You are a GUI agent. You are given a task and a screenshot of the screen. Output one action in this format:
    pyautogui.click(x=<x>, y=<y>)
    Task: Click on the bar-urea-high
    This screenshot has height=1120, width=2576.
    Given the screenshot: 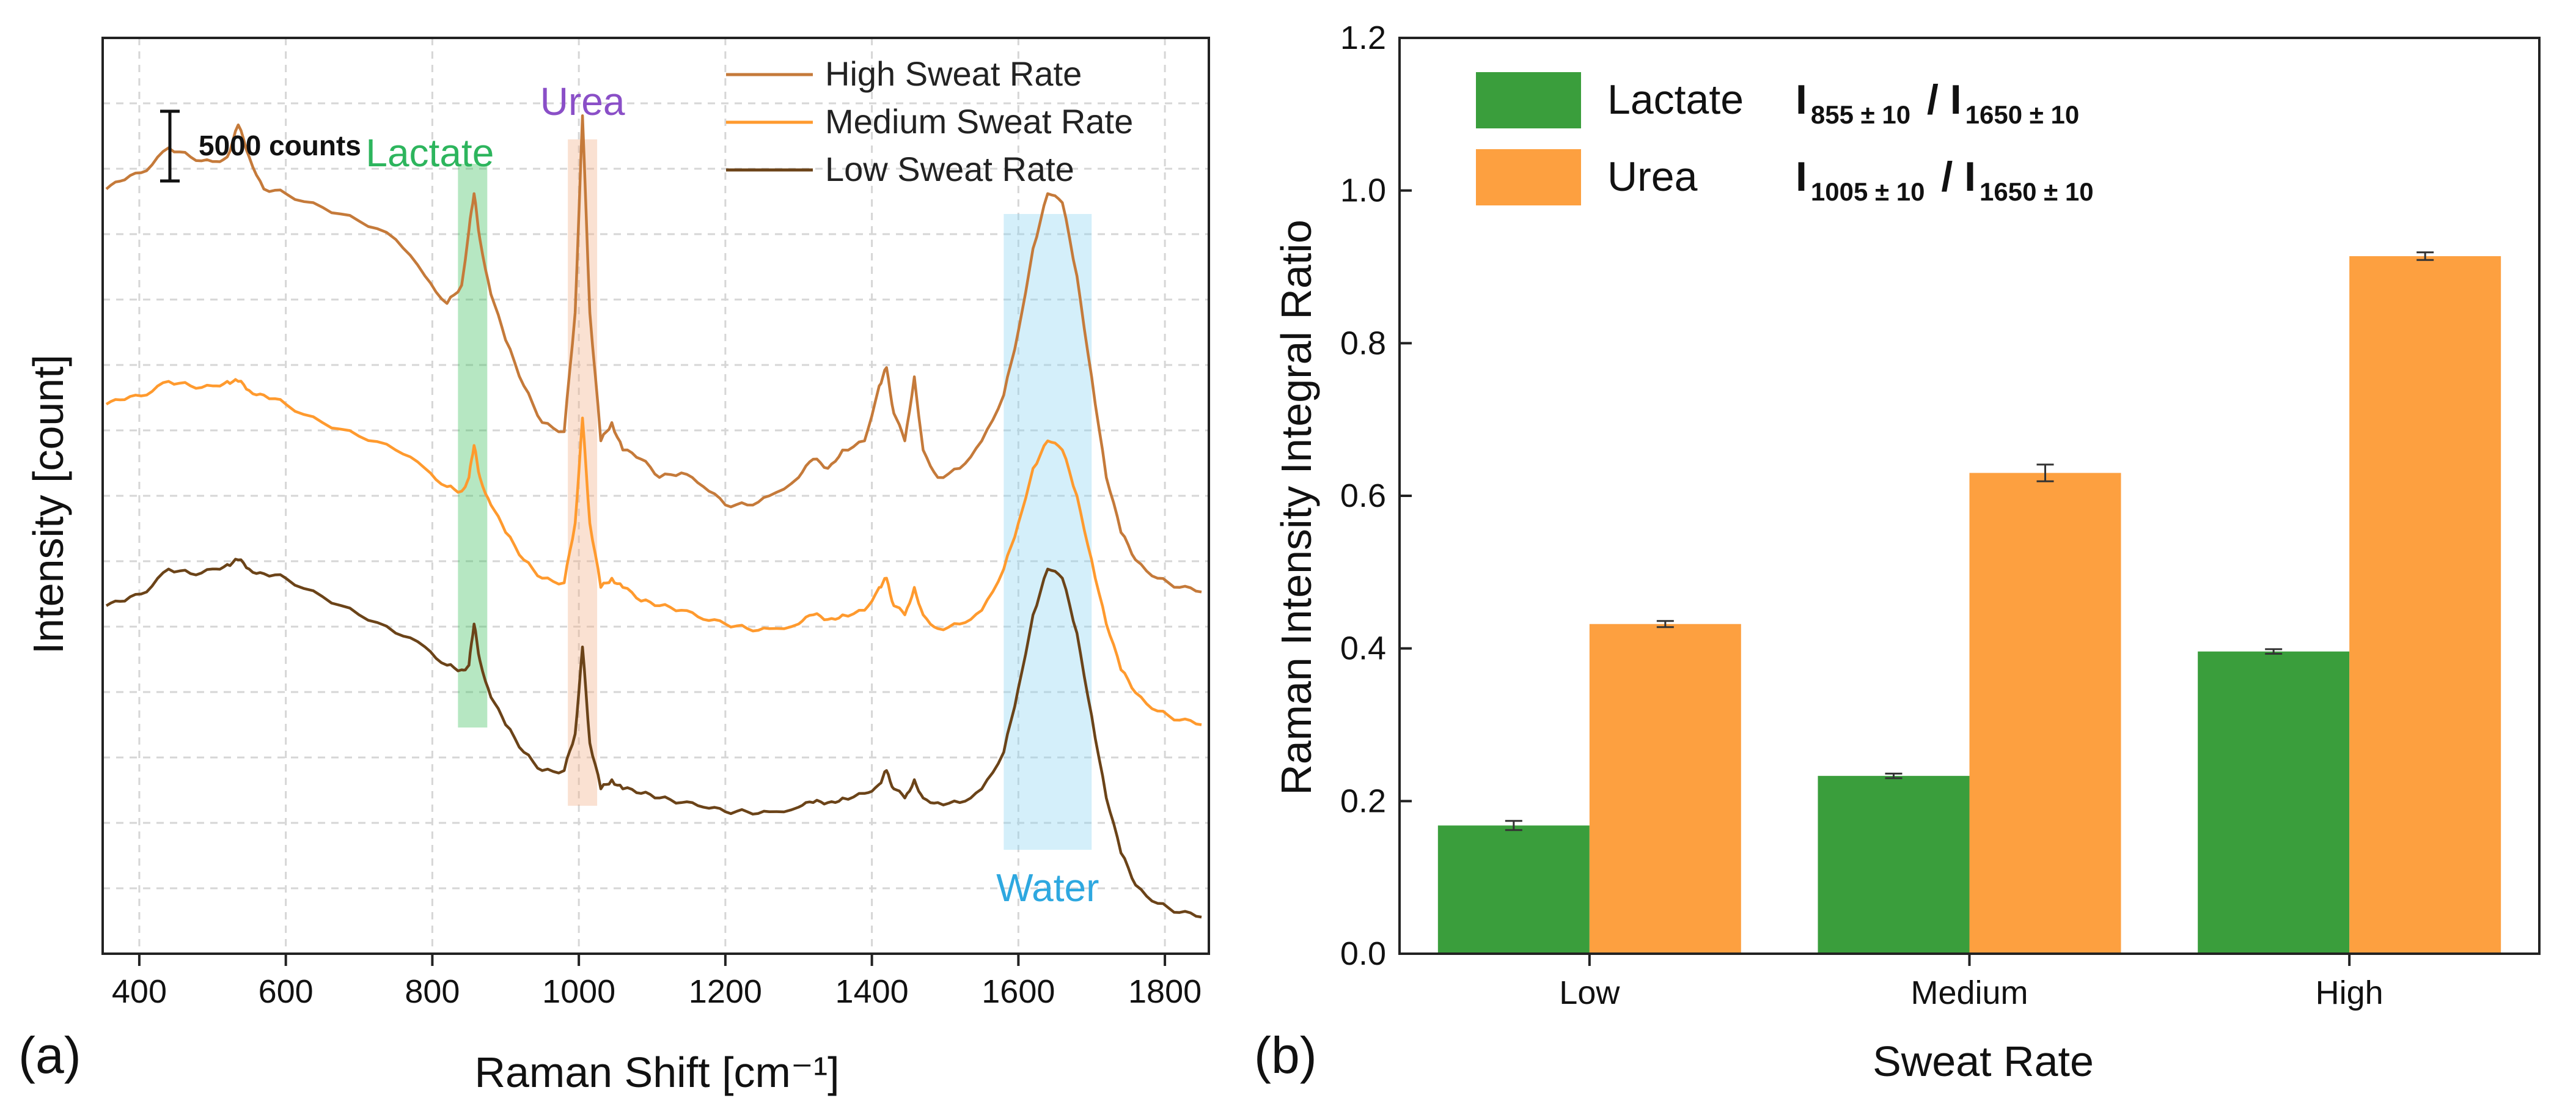 What is the action you would take?
    pyautogui.click(x=2425, y=605)
    